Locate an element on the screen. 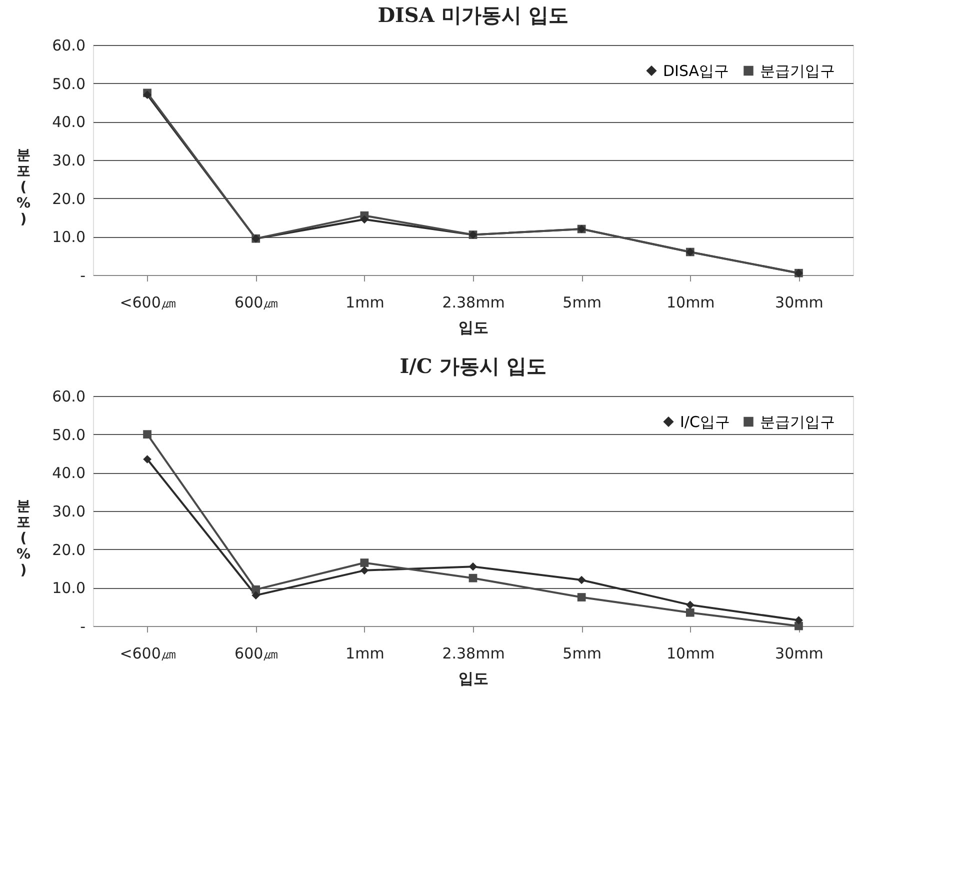 The height and width of the screenshot is (872, 963). legend-label: DISA입구 is located at coordinates (696, 71).